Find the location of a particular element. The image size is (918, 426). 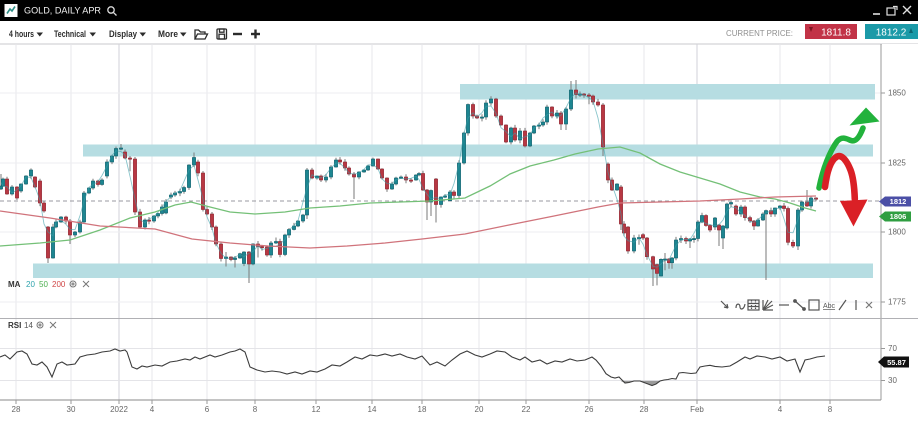

svg-text: 1850 is located at coordinates (897, 93).